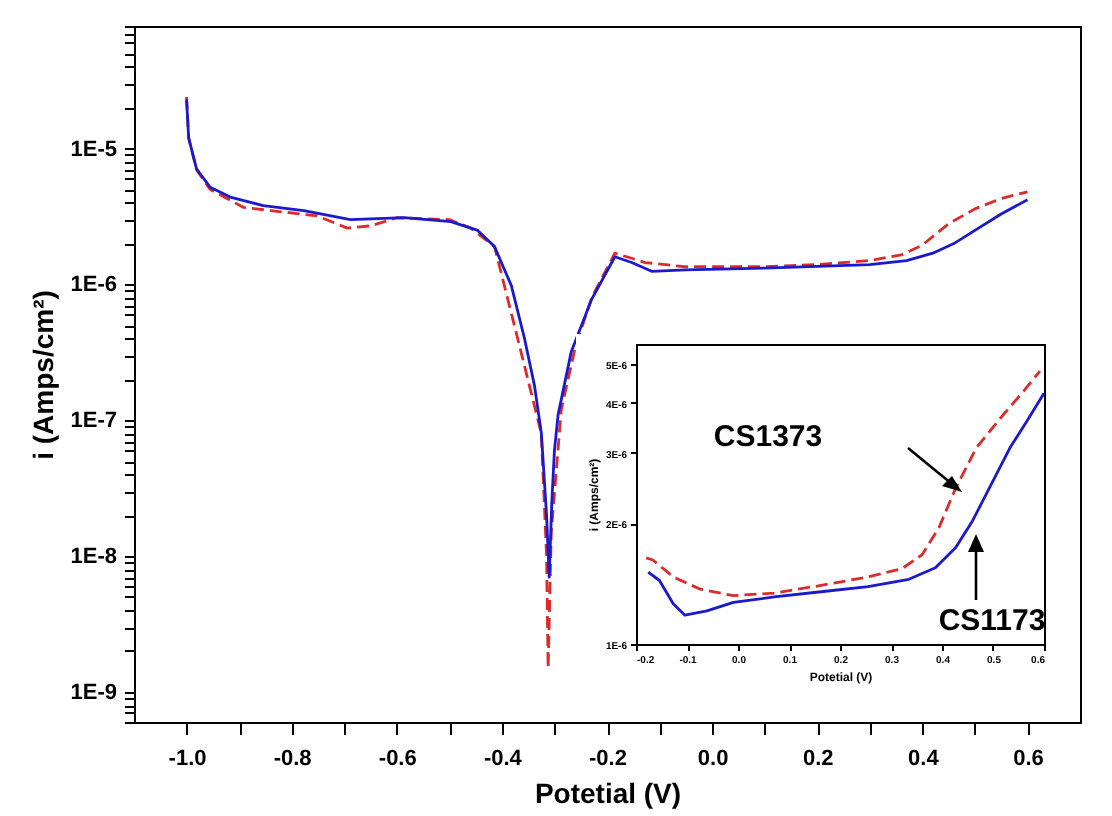  I want to click on y-axis-title: i (Amps/cm²), so click(42, 375).